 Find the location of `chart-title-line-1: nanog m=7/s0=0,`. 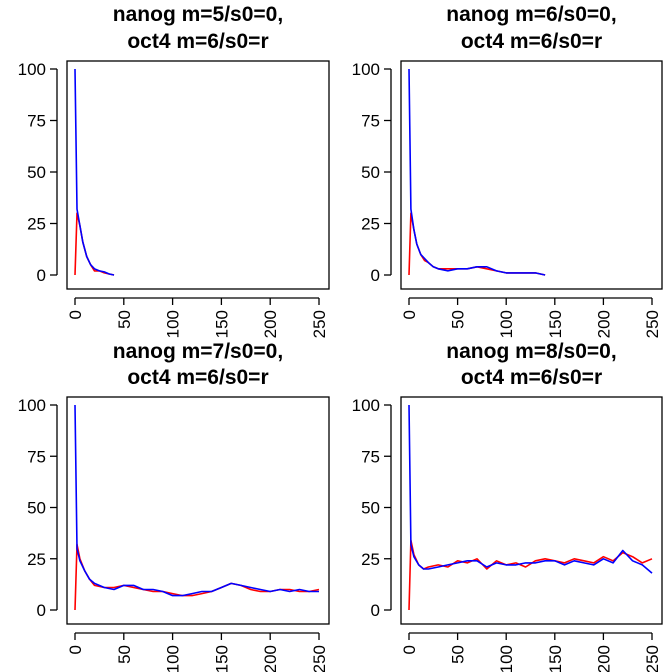

chart-title-line-1: nanog m=7/s0=0, is located at coordinates (198, 351).